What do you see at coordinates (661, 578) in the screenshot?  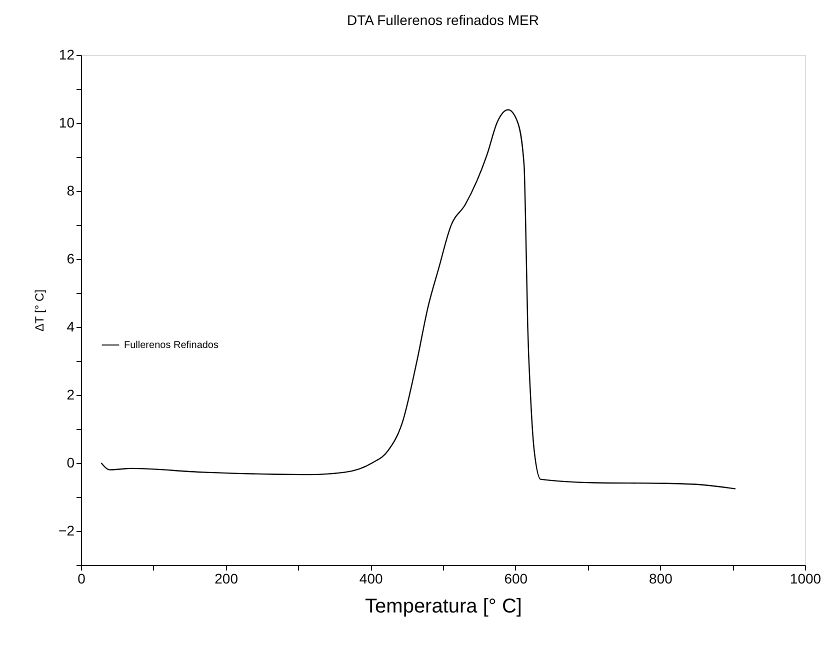 I see `x-tick-label: 800` at bounding box center [661, 578].